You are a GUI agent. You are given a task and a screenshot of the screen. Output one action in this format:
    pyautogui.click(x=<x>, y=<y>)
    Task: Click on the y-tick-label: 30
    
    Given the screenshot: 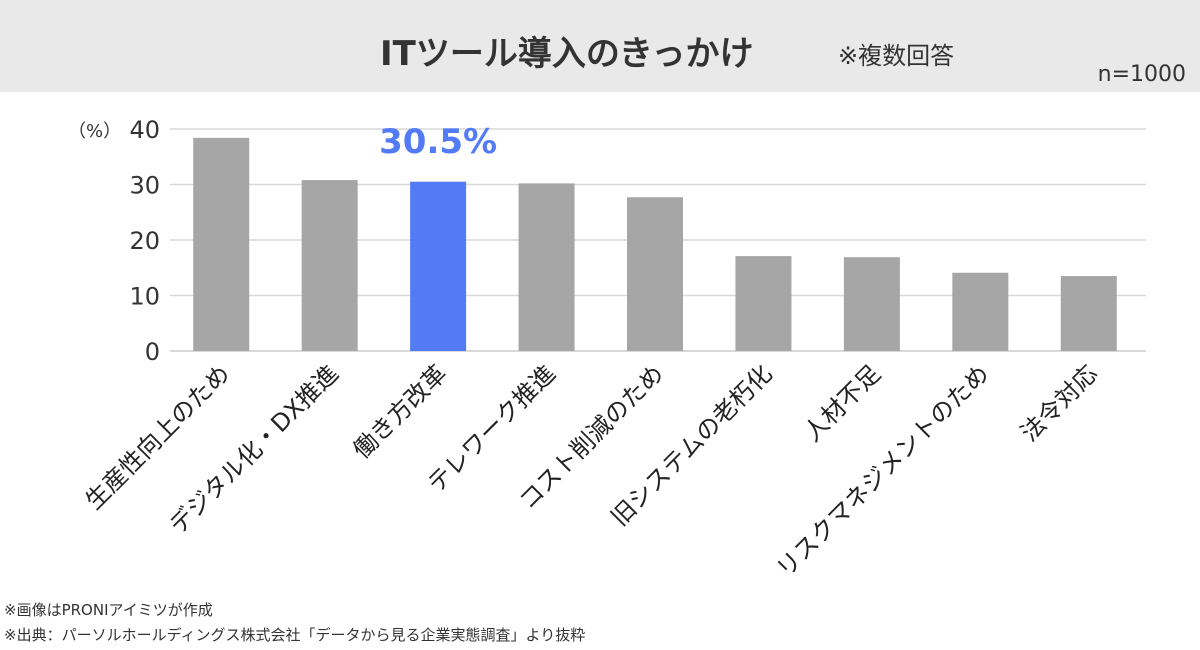 What is the action you would take?
    pyautogui.click(x=144, y=186)
    